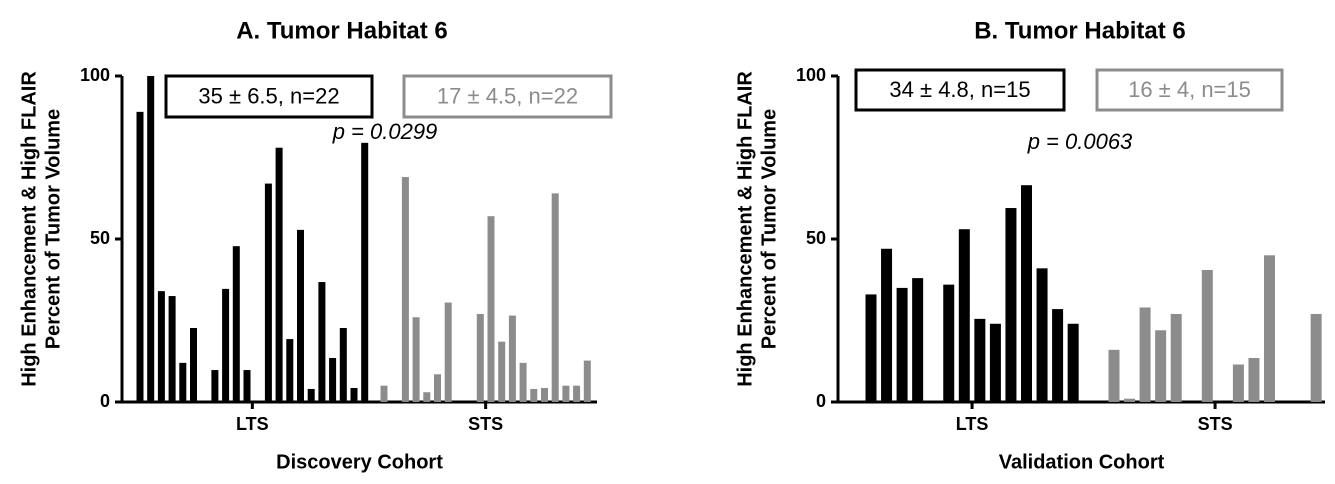 The height and width of the screenshot is (484, 1335). I want to click on x-axis-label: Discovery Cohort, so click(359, 462).